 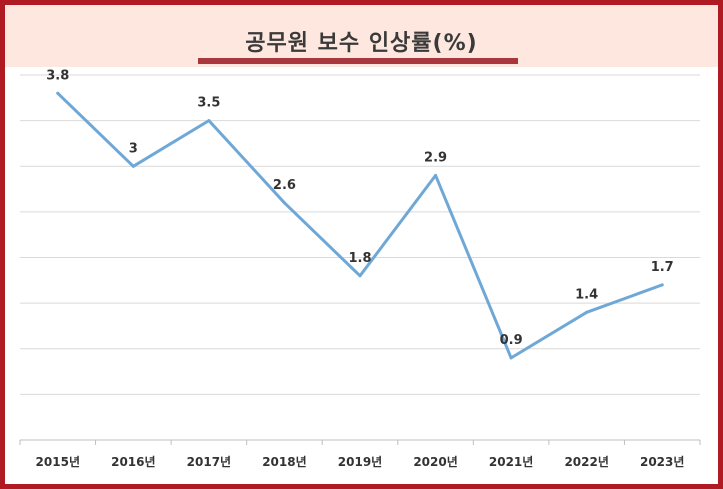 I want to click on data-point-2019년, so click(x=360, y=276).